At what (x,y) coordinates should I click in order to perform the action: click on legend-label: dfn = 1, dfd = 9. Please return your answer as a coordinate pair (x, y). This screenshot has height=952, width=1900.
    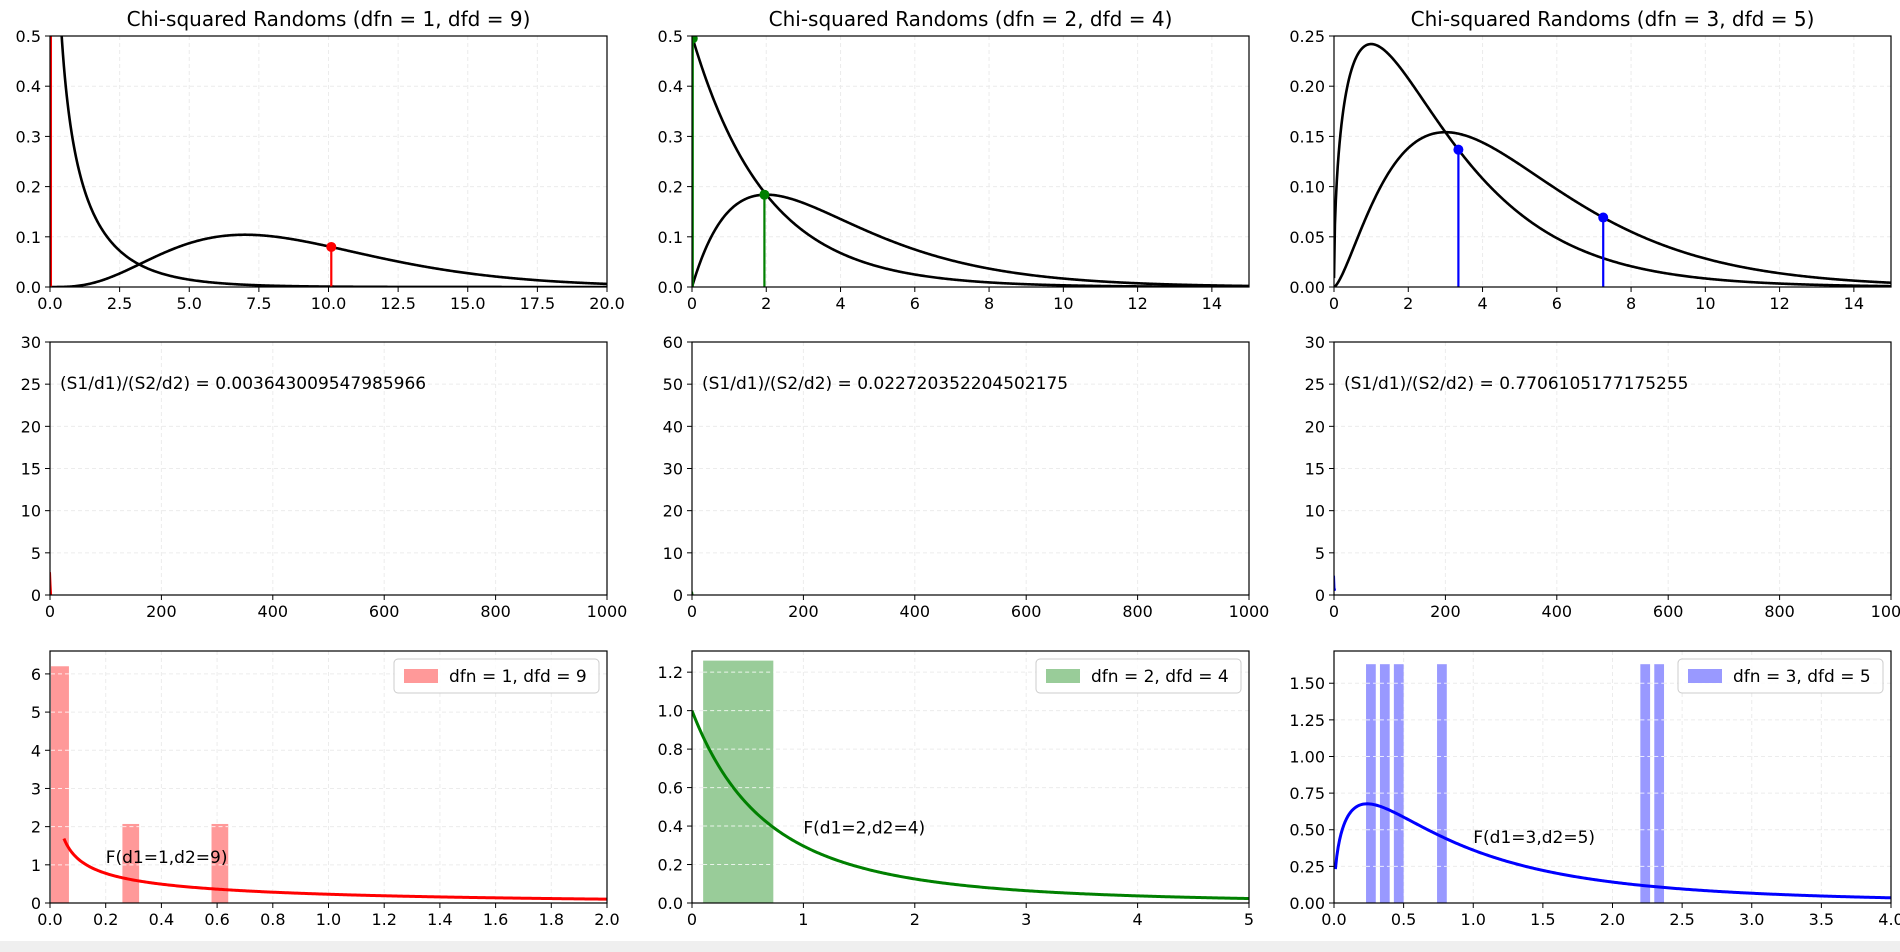
    Looking at the image, I should click on (518, 677).